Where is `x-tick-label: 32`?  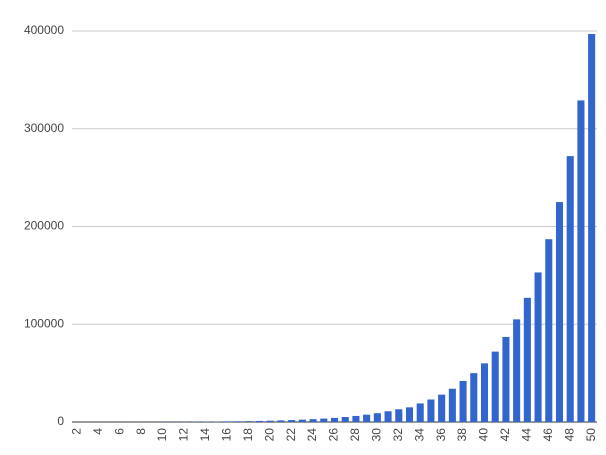 x-tick-label: 32 is located at coordinates (398, 435).